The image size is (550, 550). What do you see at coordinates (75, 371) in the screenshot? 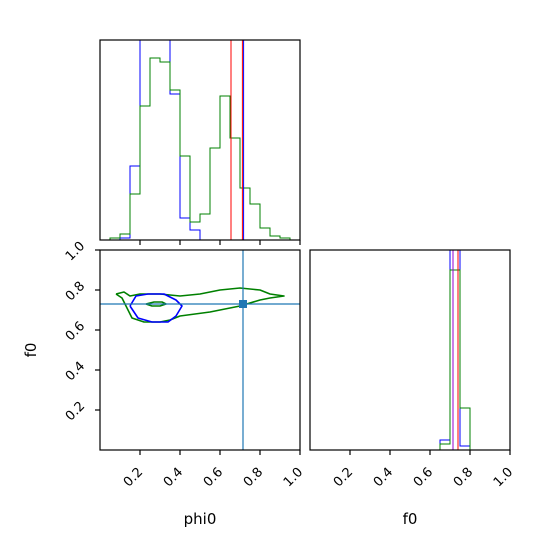
I see `contour-ytick-label-1: 0.4` at bounding box center [75, 371].